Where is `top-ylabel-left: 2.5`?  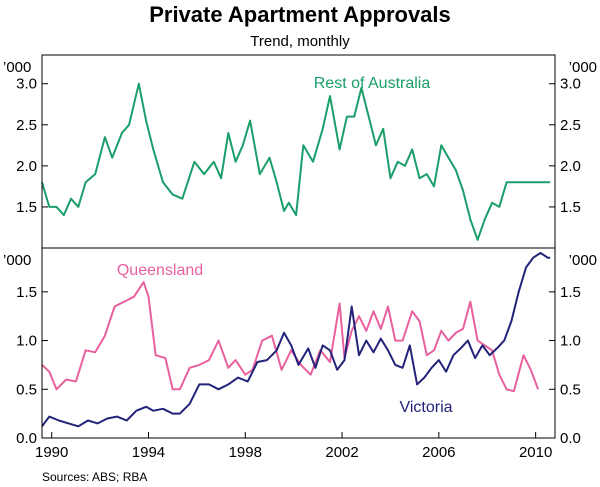
top-ylabel-left: 2.5 is located at coordinates (26, 125).